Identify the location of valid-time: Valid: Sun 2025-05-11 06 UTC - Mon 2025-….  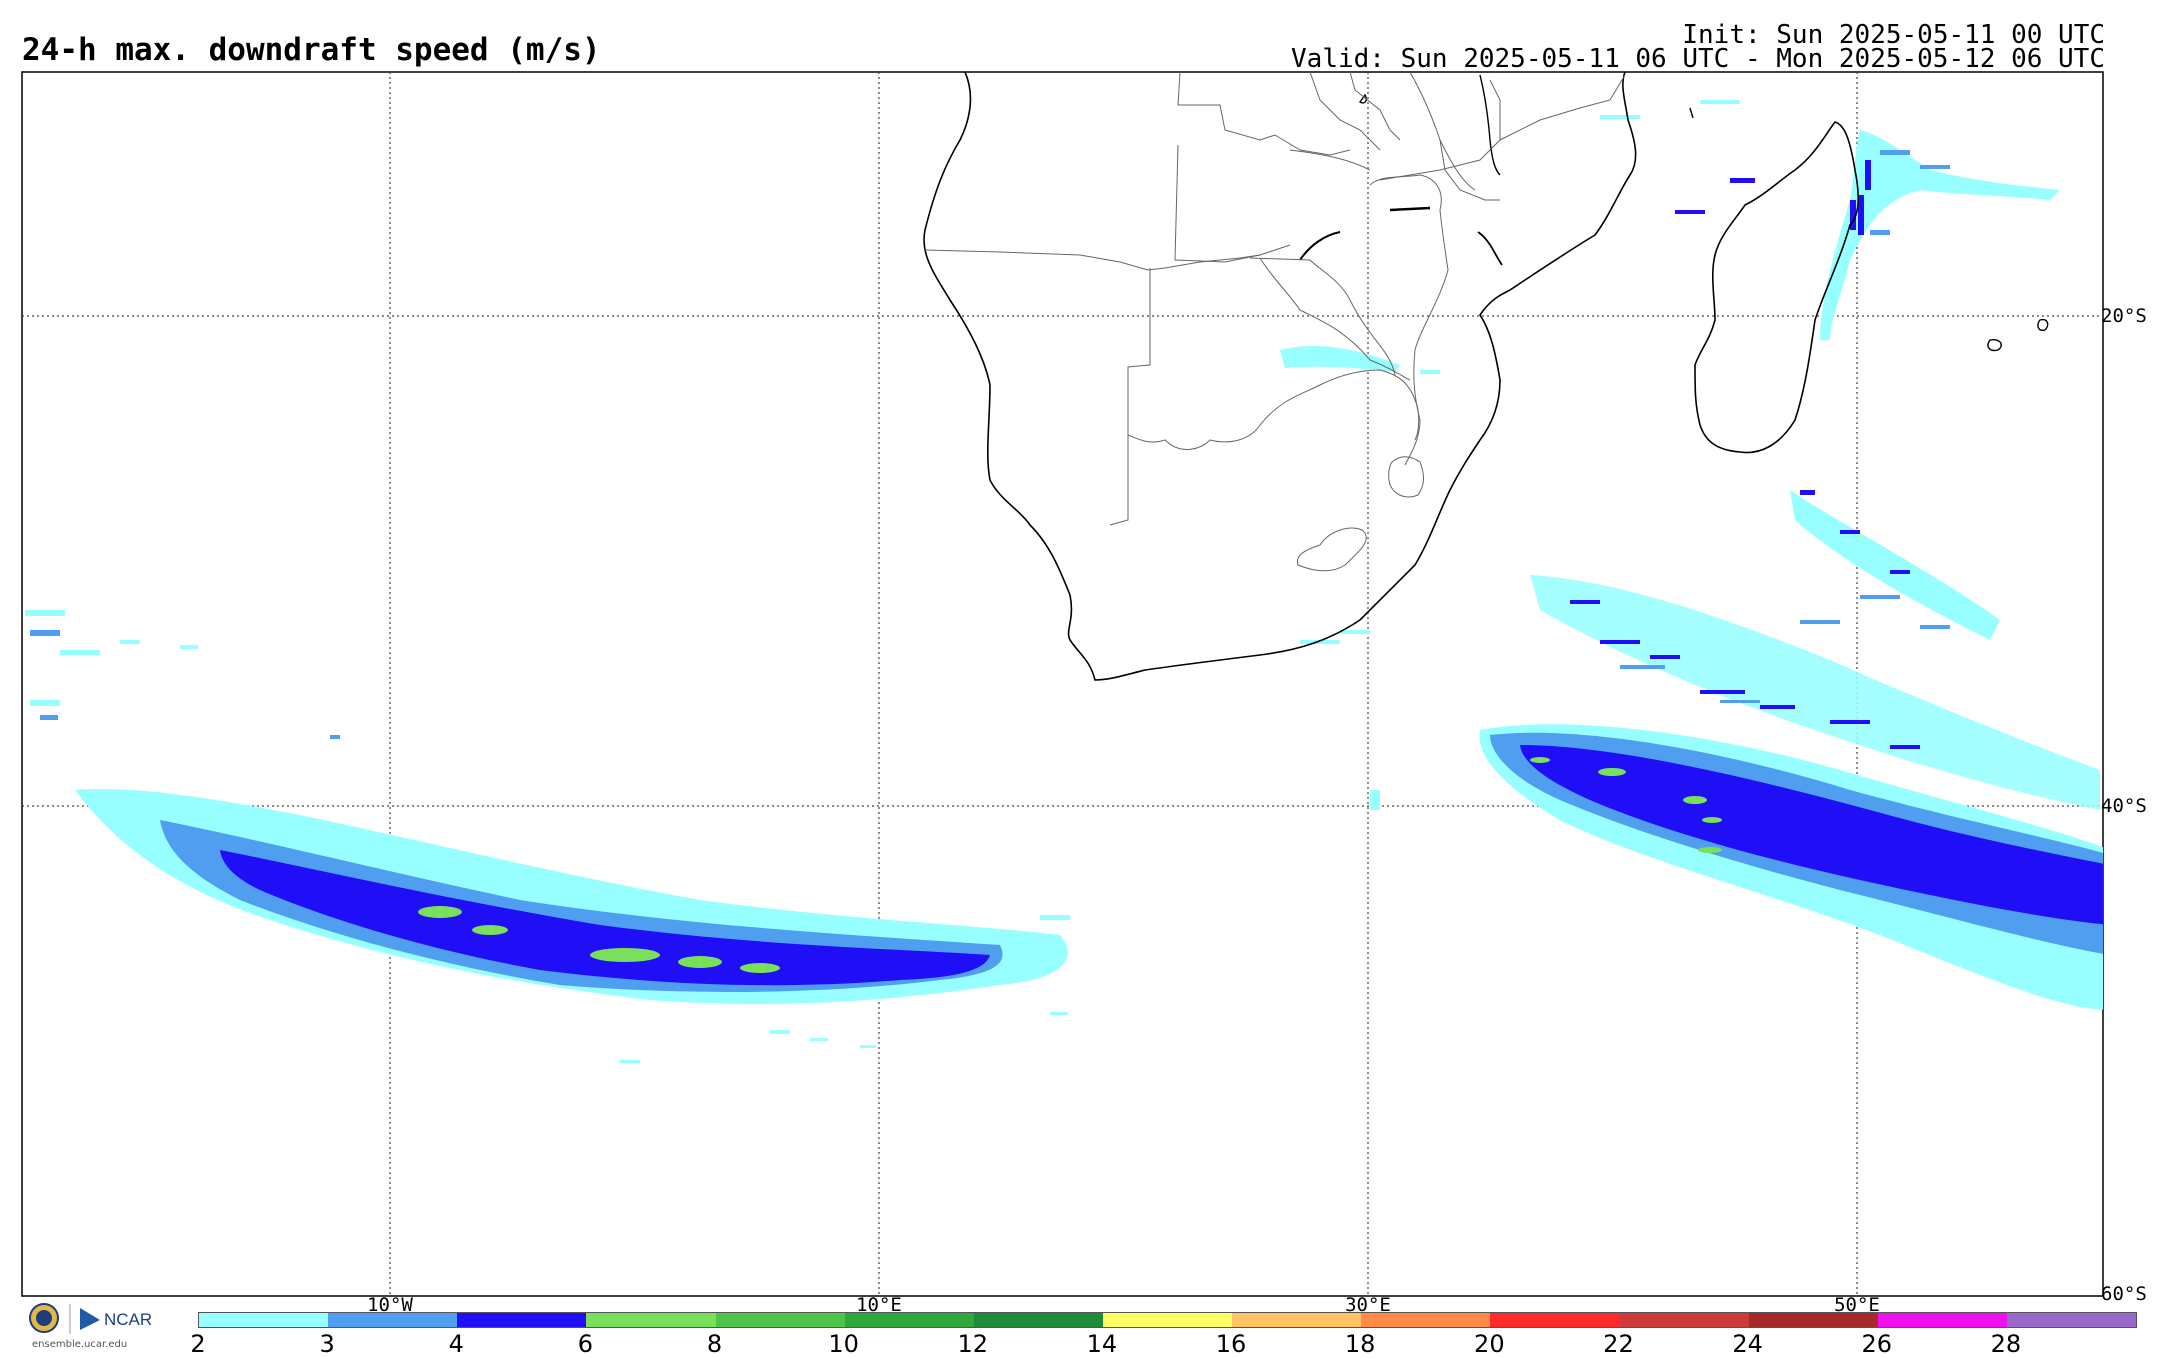
(1698, 59).